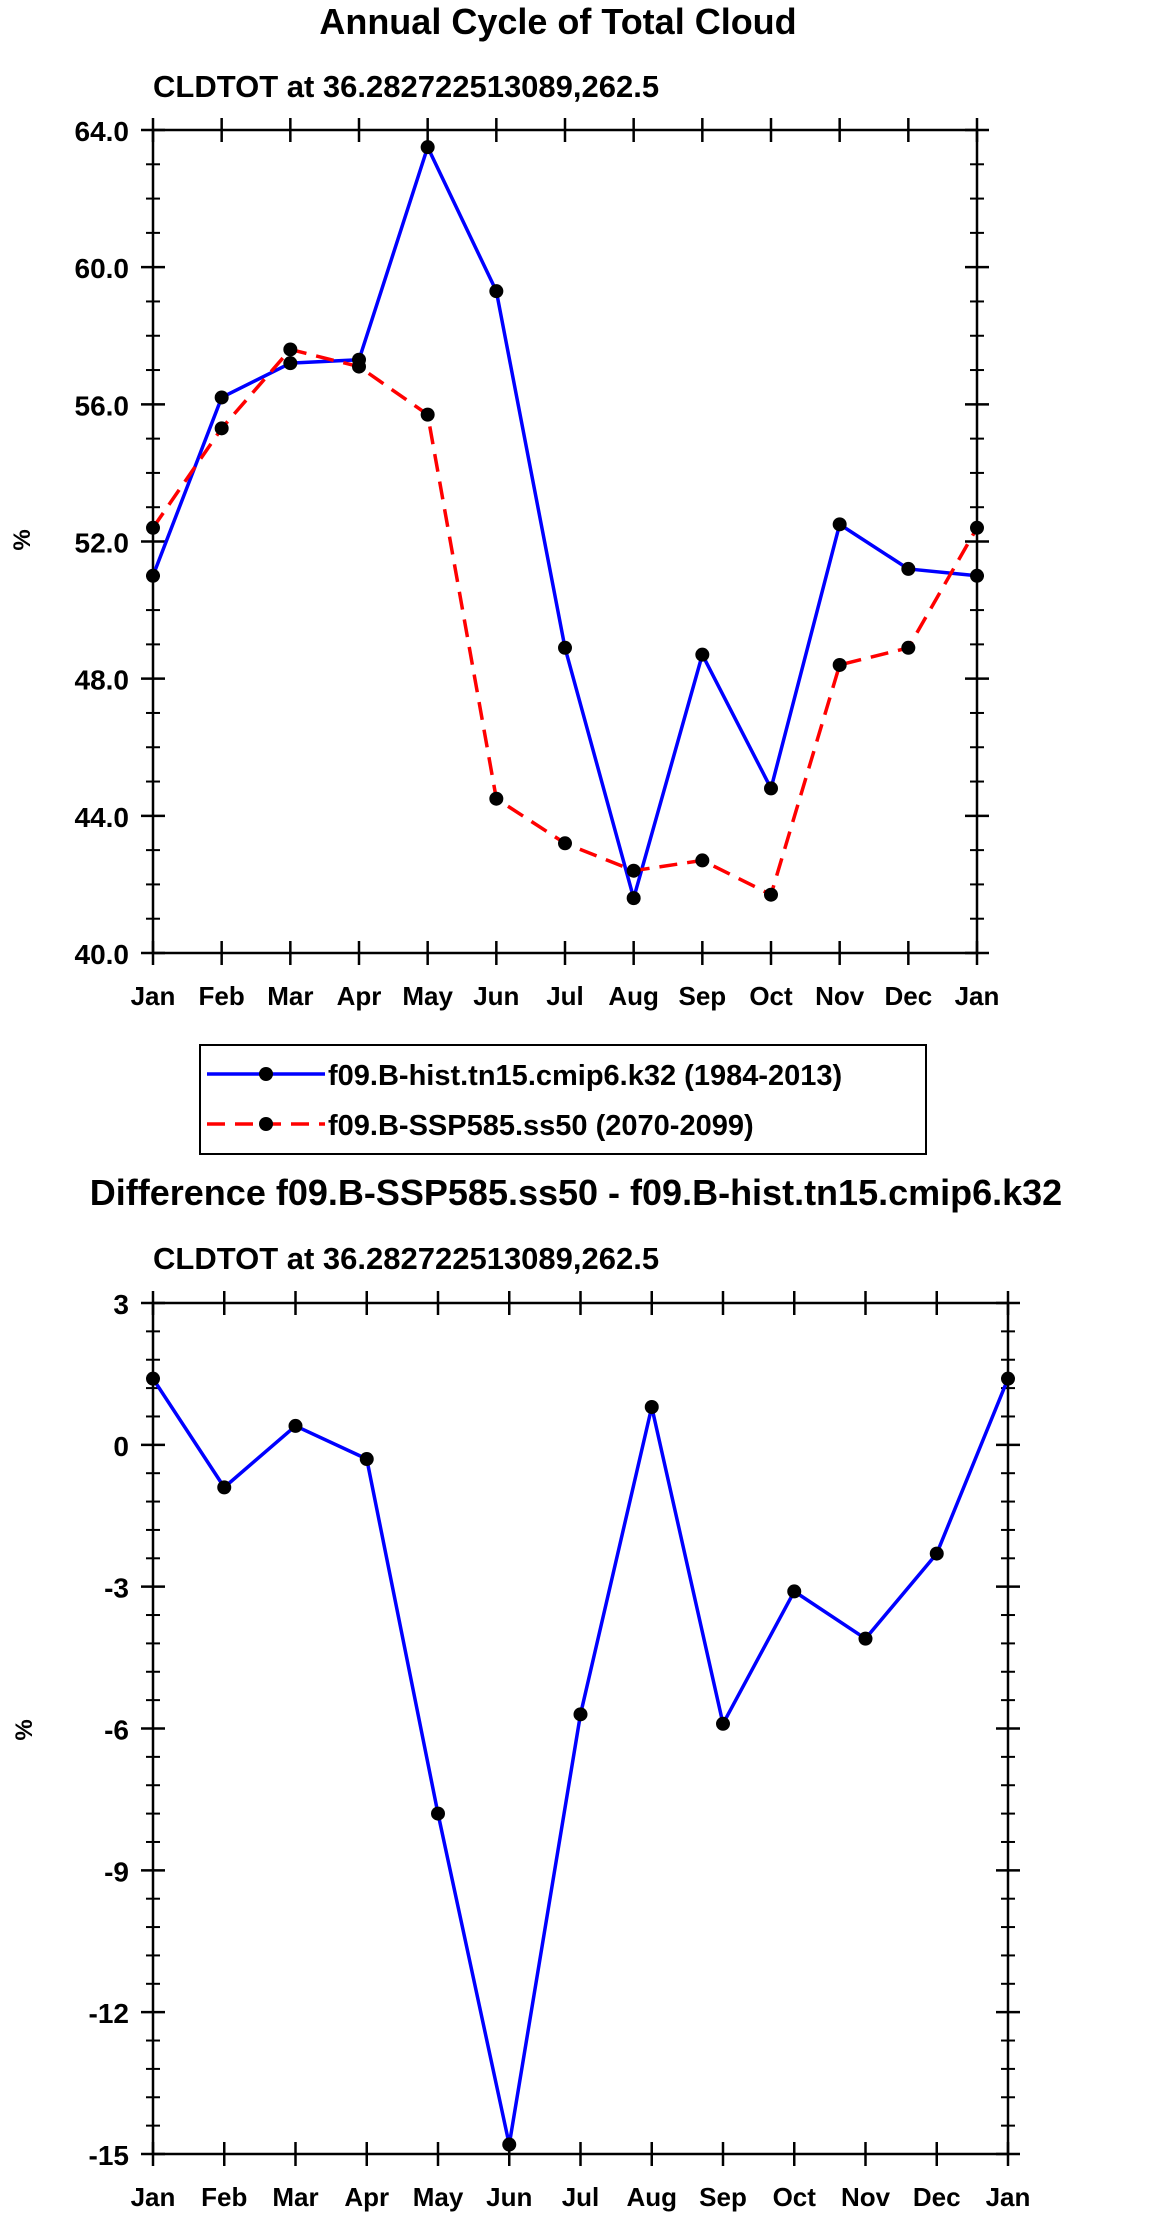  Describe the element at coordinates (109, 2155) in the screenshot. I see `chart2-ytick-label: -15` at that location.